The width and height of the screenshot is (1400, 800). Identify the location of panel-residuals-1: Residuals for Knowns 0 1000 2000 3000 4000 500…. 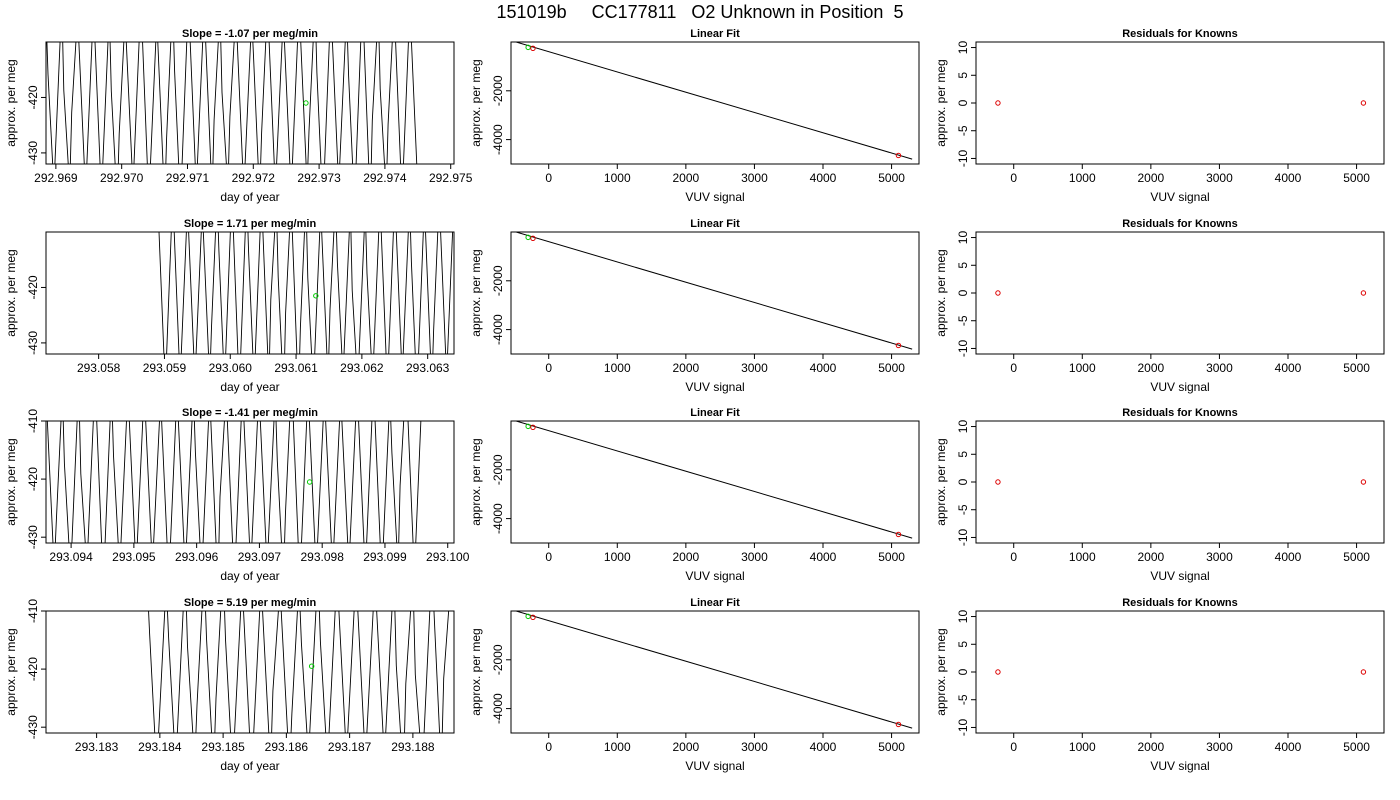
(1159, 116).